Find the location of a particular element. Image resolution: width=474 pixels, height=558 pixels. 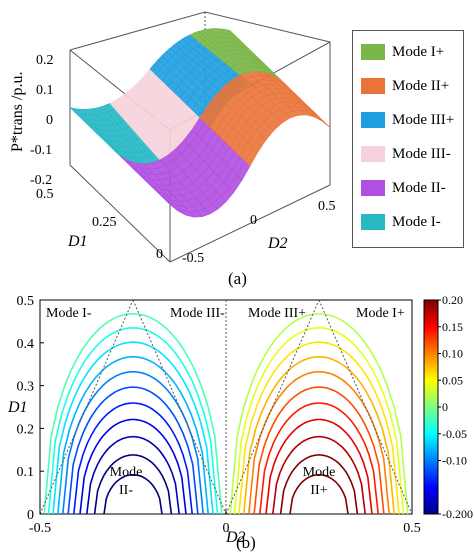

z-tick-label: -0.1 is located at coordinates (41, 150).